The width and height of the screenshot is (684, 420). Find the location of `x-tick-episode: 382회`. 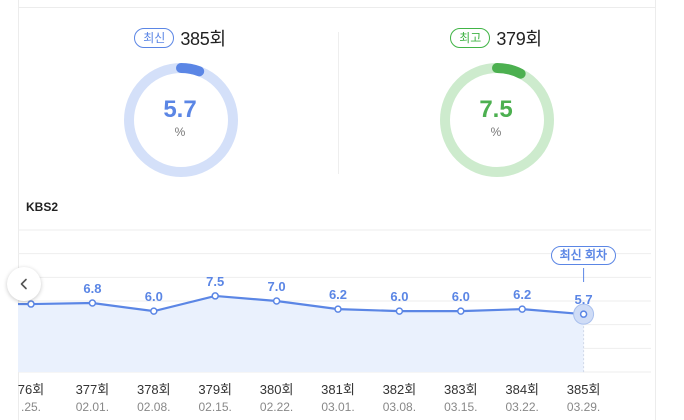

x-tick-episode: 382회 is located at coordinates (400, 389).